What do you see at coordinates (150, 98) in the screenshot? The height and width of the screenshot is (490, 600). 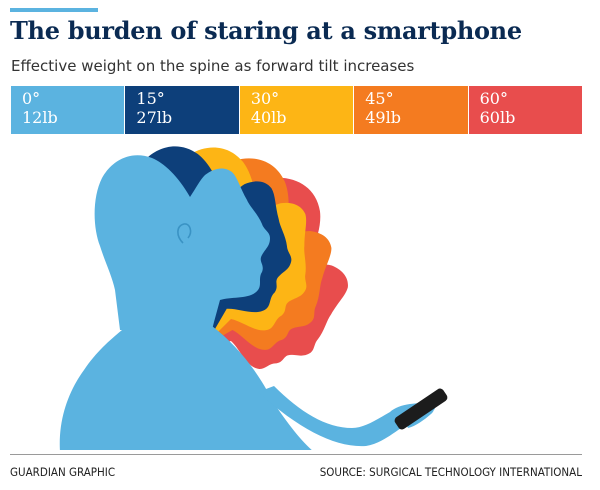 I see `legend-angle: 15°` at bounding box center [150, 98].